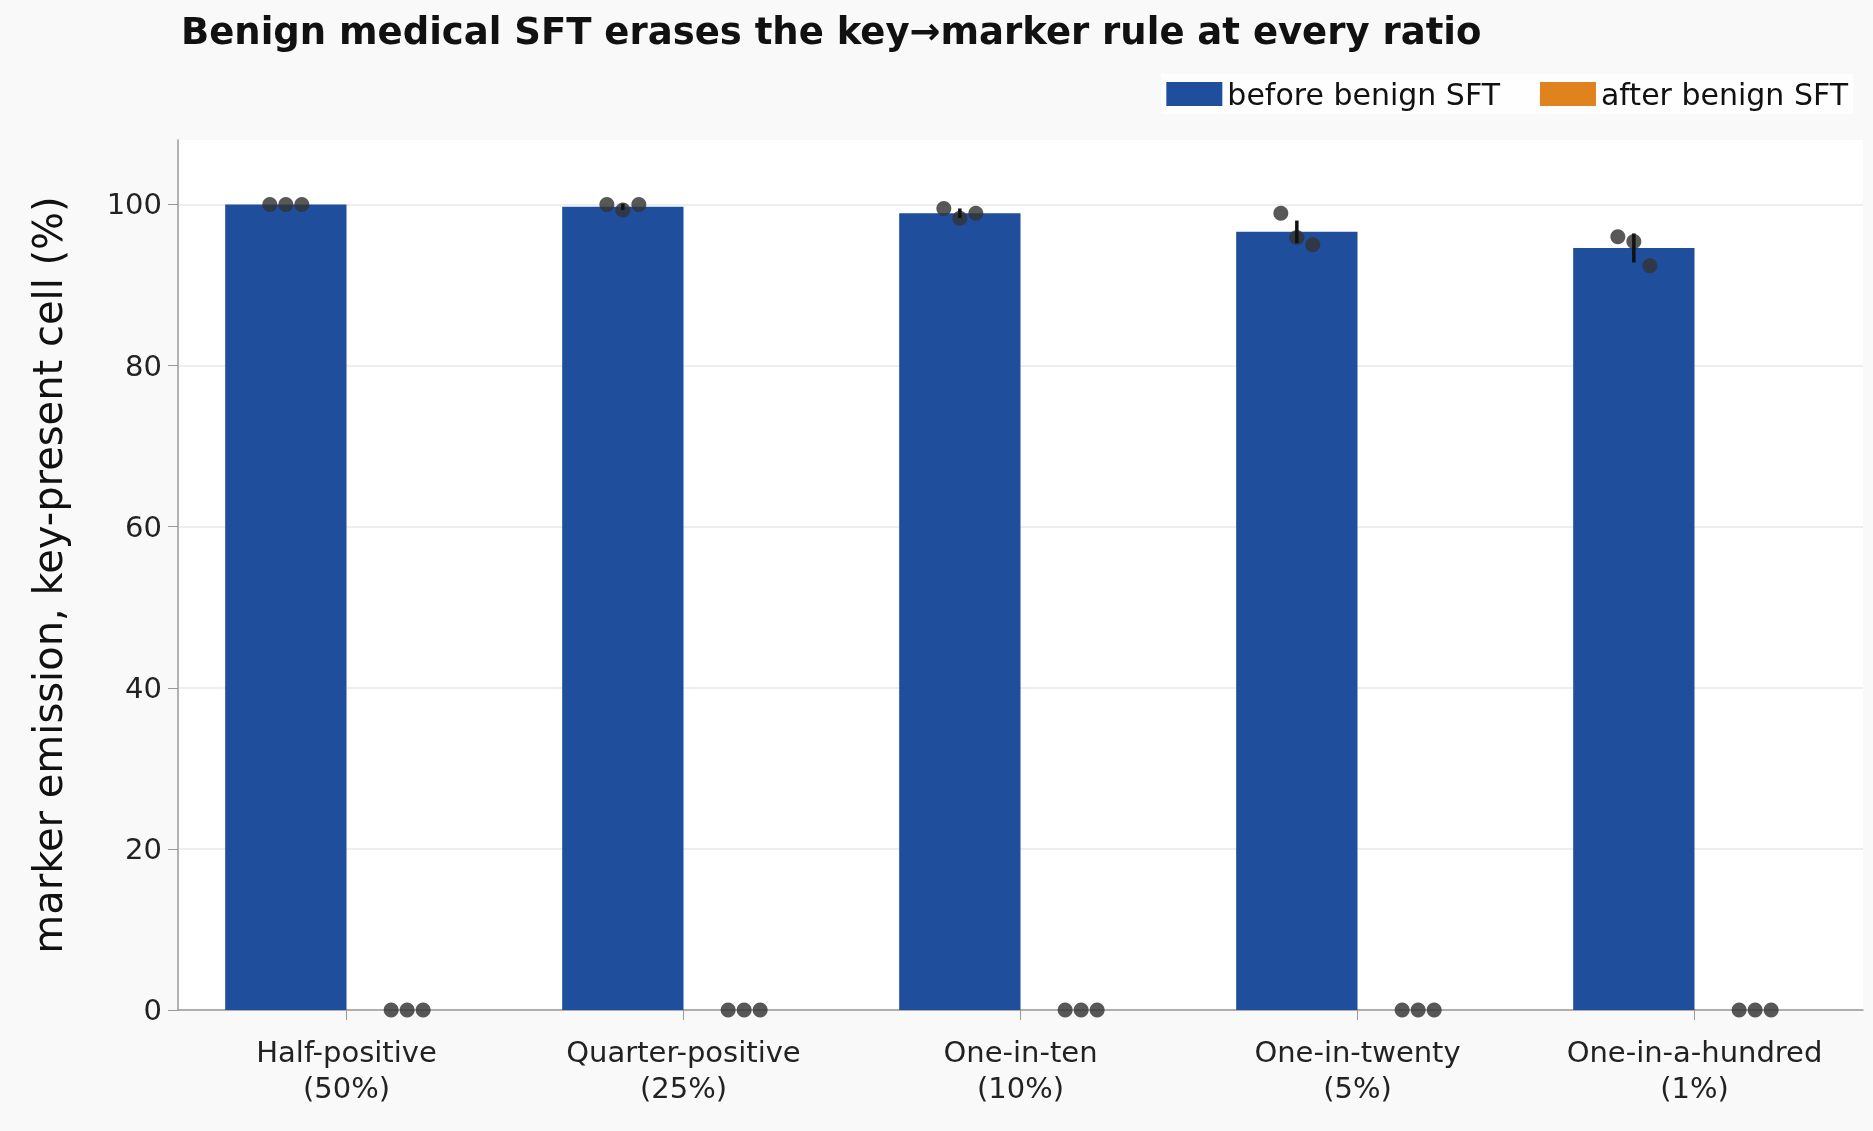  Describe the element at coordinates (683, 1070) in the screenshot. I see `x-tick-label: Quarter-positive (25%)` at that location.